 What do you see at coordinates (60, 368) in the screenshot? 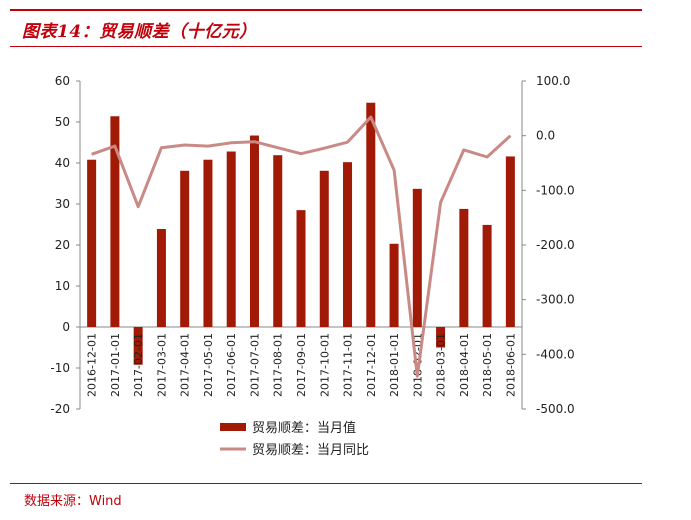
I see `left-tick-label: -10` at bounding box center [60, 368].